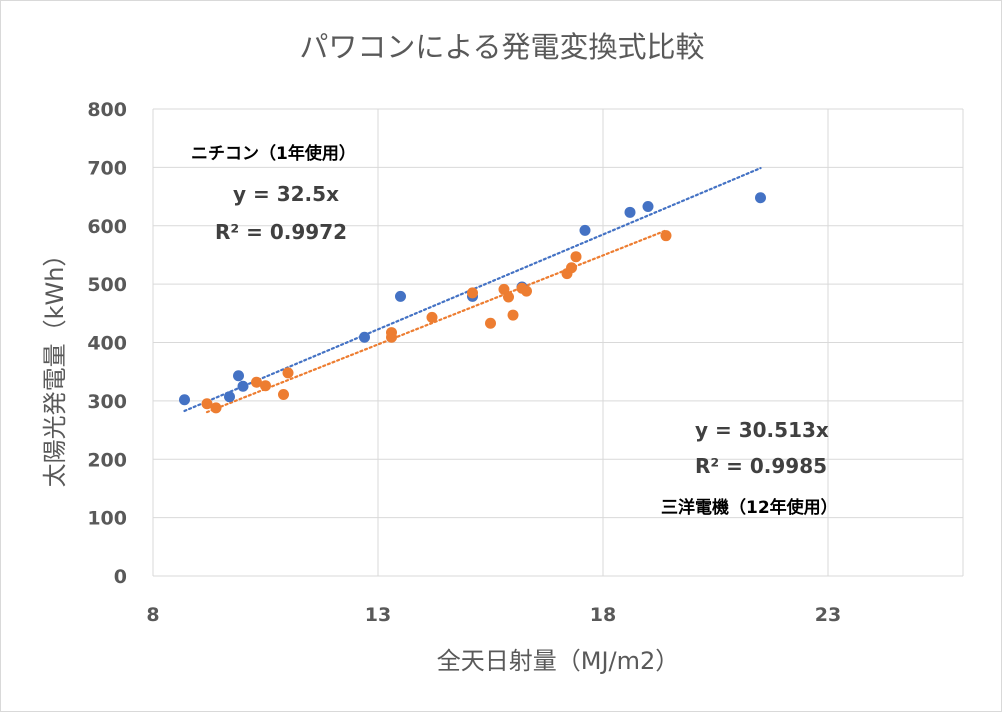 Image resolution: width=1002 pixels, height=712 pixels. Describe the element at coordinates (107, 285) in the screenshot. I see `y-tick-label: 500` at that location.